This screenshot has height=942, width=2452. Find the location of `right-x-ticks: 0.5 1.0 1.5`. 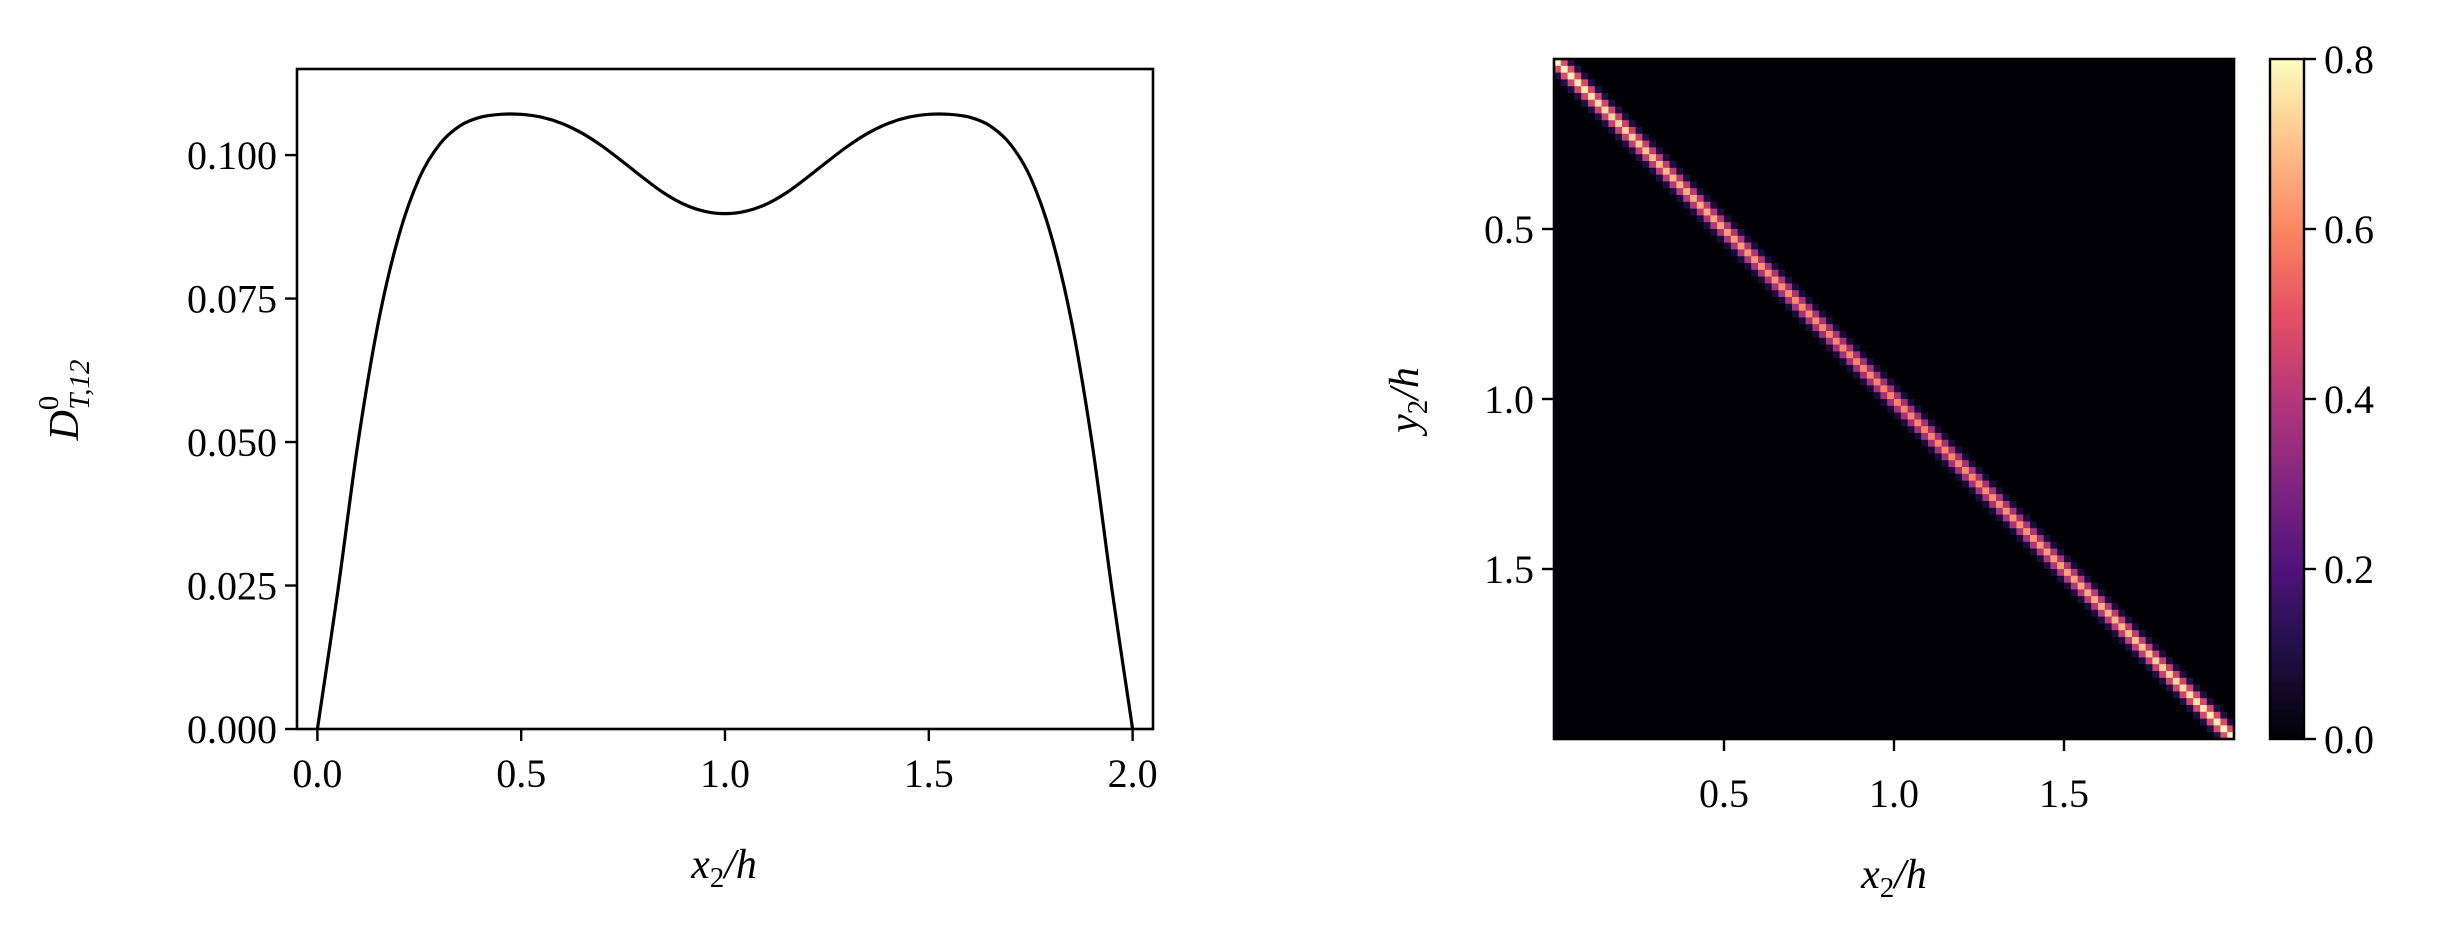

right-x-ticks: 0.5 1.0 1.5 is located at coordinates (1894, 777).